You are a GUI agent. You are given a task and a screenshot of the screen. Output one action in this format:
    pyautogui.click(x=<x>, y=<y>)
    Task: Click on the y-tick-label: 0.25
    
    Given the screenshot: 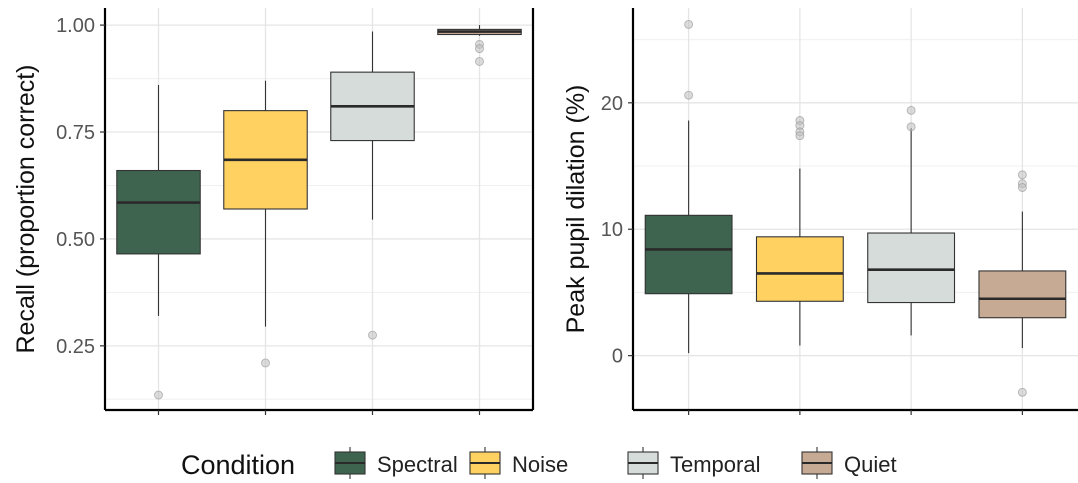 What is the action you would take?
    pyautogui.click(x=75, y=347)
    